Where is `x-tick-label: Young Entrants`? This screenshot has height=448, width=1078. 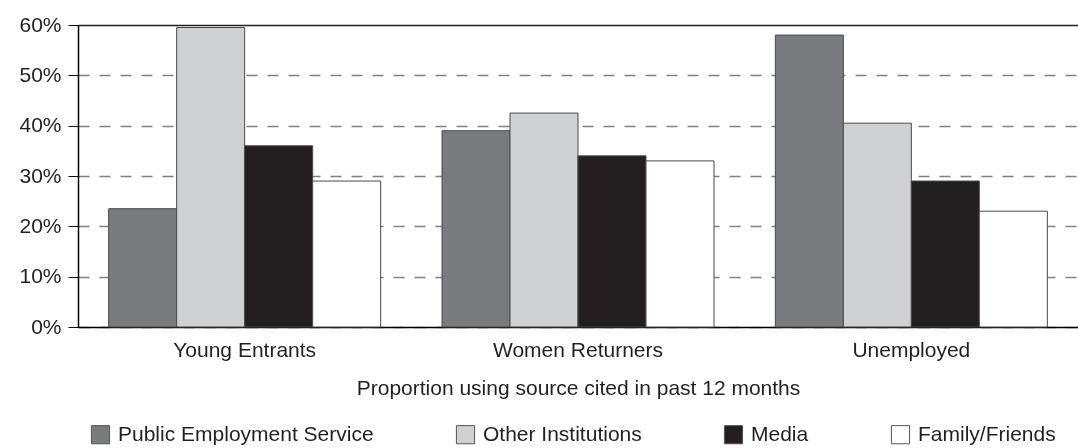
x-tick-label: Young Entrants is located at coordinates (245, 349).